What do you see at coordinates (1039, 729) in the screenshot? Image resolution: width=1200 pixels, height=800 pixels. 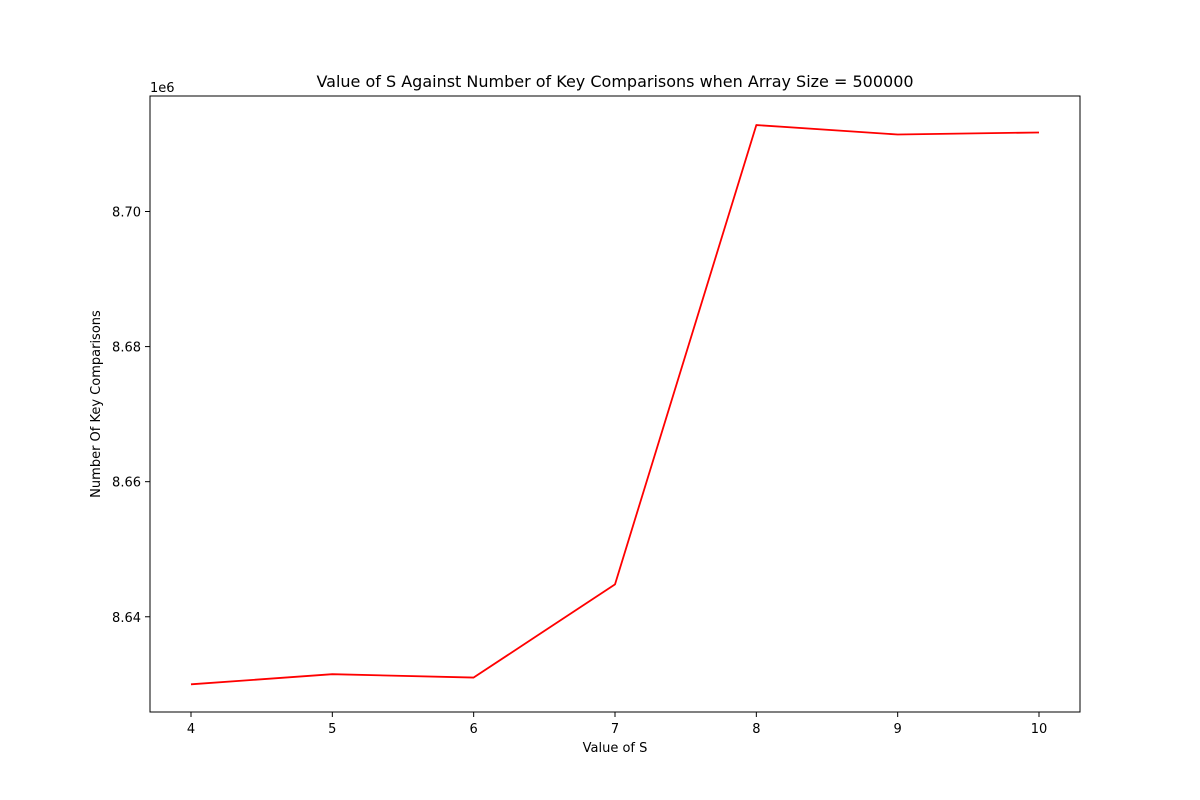 I see `x-tick-label: 10` at bounding box center [1039, 729].